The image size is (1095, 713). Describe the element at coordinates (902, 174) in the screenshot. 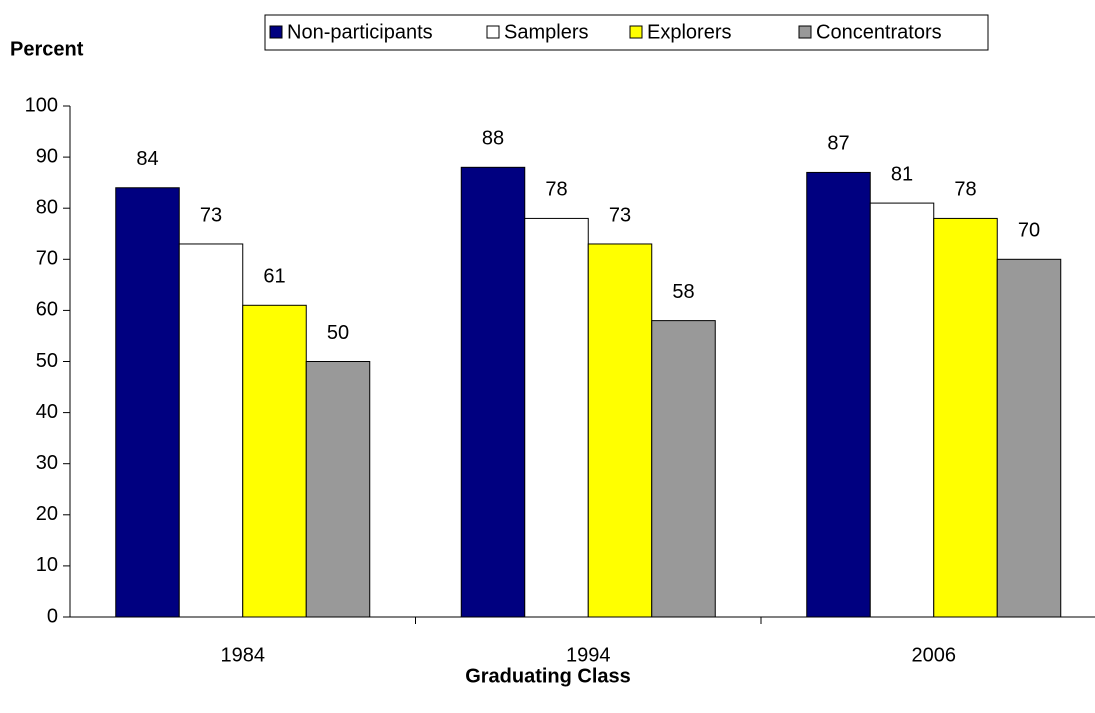

I see `data-label: 81` at that location.